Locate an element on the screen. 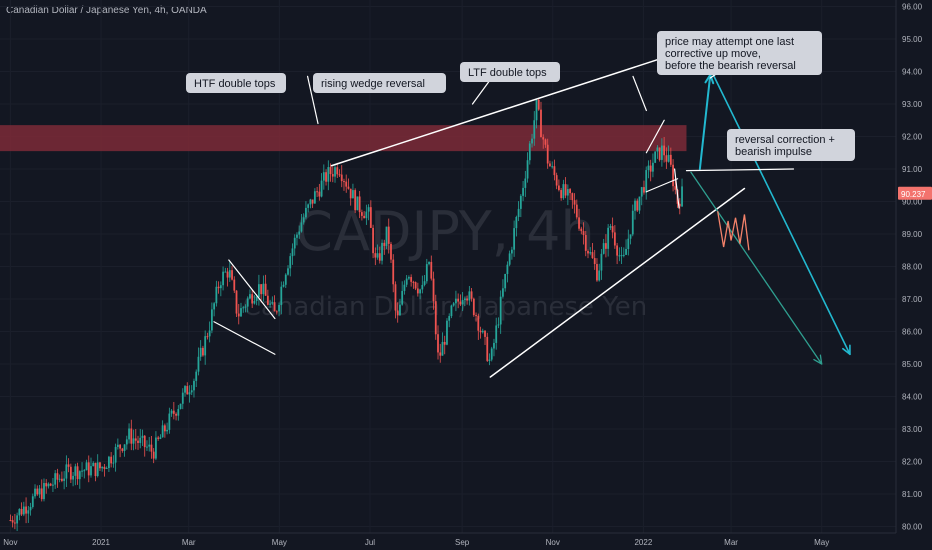  time-axis: Nov 2021 Mar May Jul Sep Nov 2022 Mar May is located at coordinates (448, 539).